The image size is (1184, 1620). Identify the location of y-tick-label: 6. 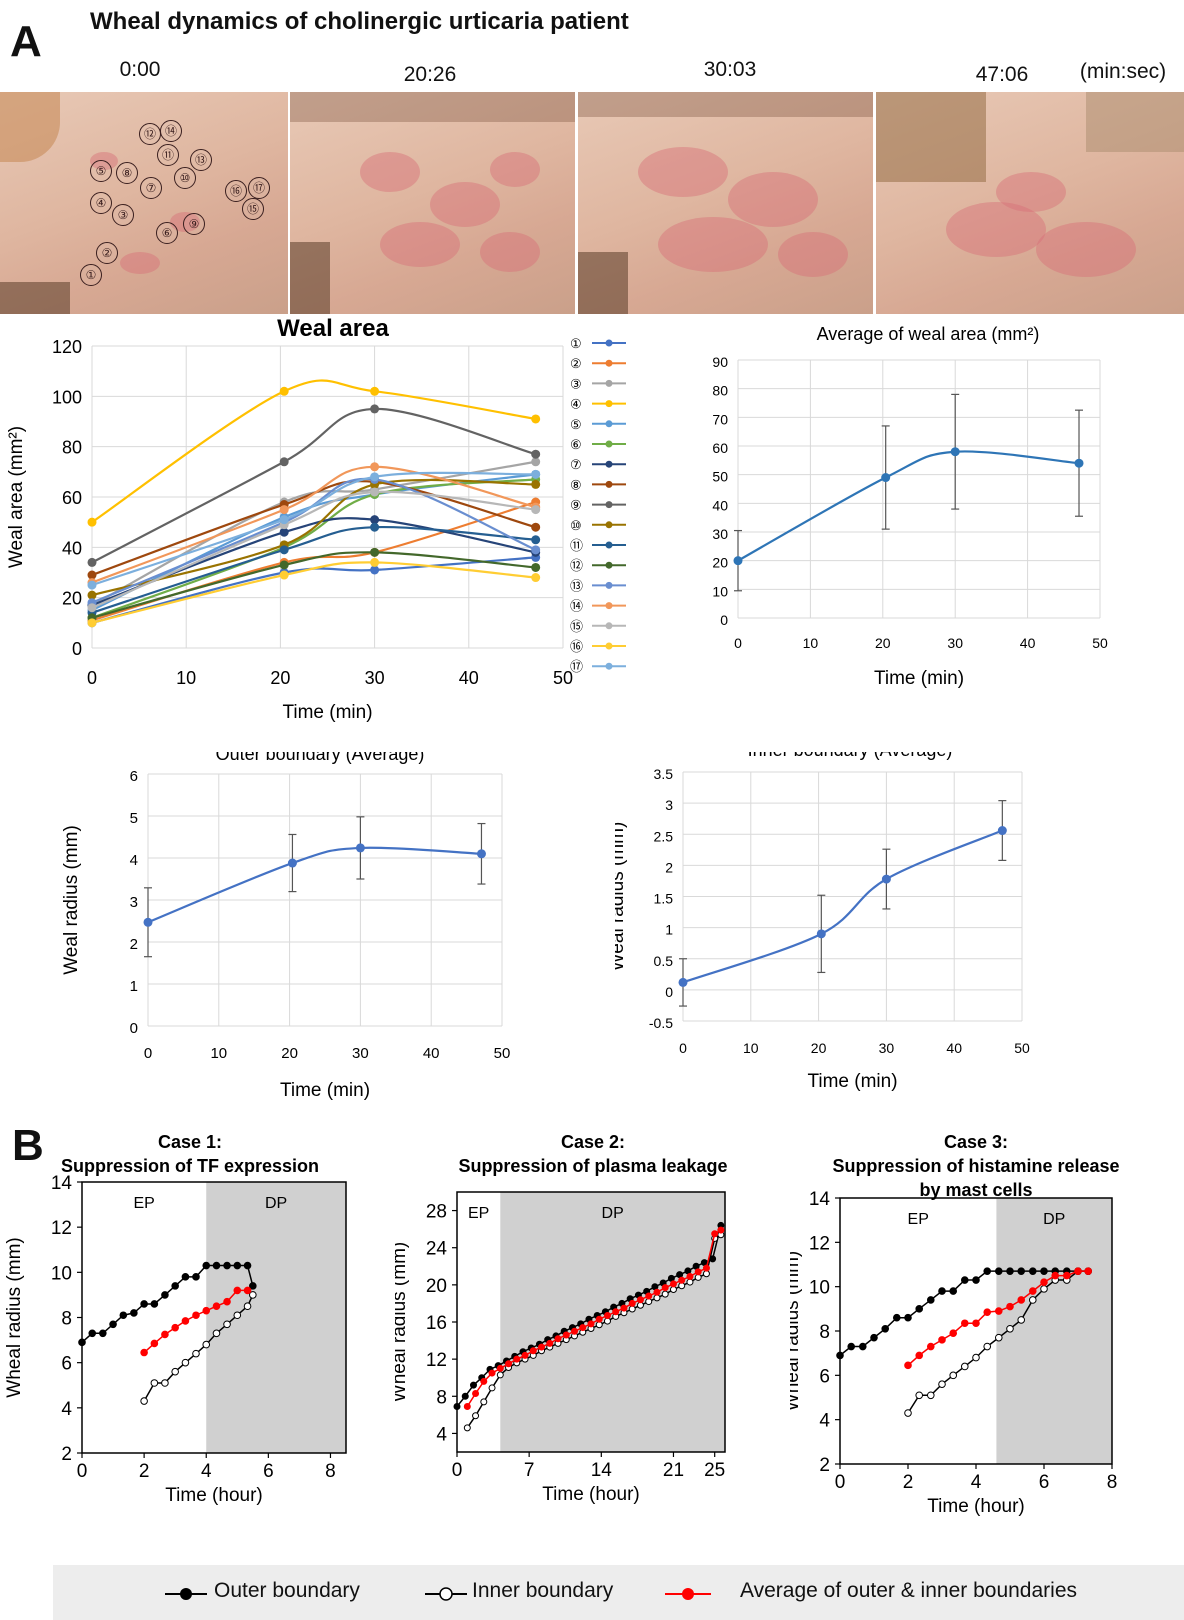
(824, 1376).